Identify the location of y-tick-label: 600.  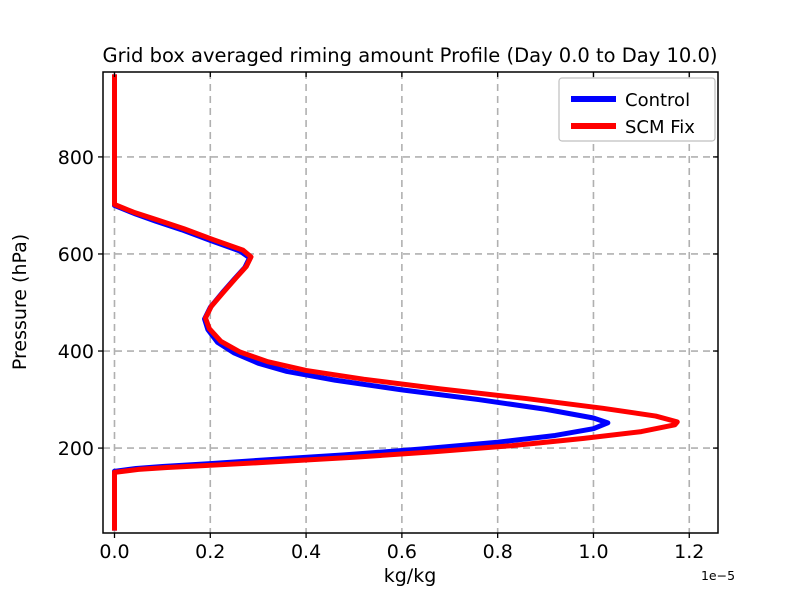
(76, 255).